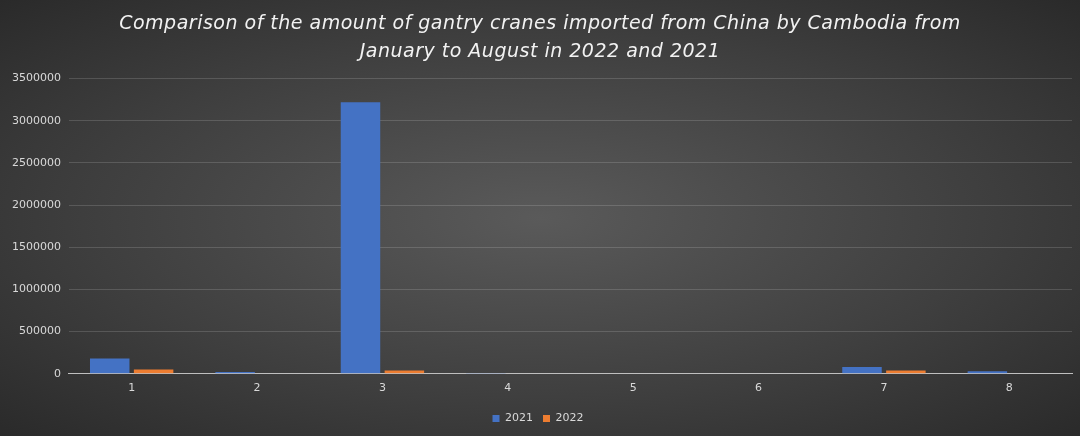  What do you see at coordinates (884, 388) in the screenshot?
I see `x-tick-label: 7` at bounding box center [884, 388].